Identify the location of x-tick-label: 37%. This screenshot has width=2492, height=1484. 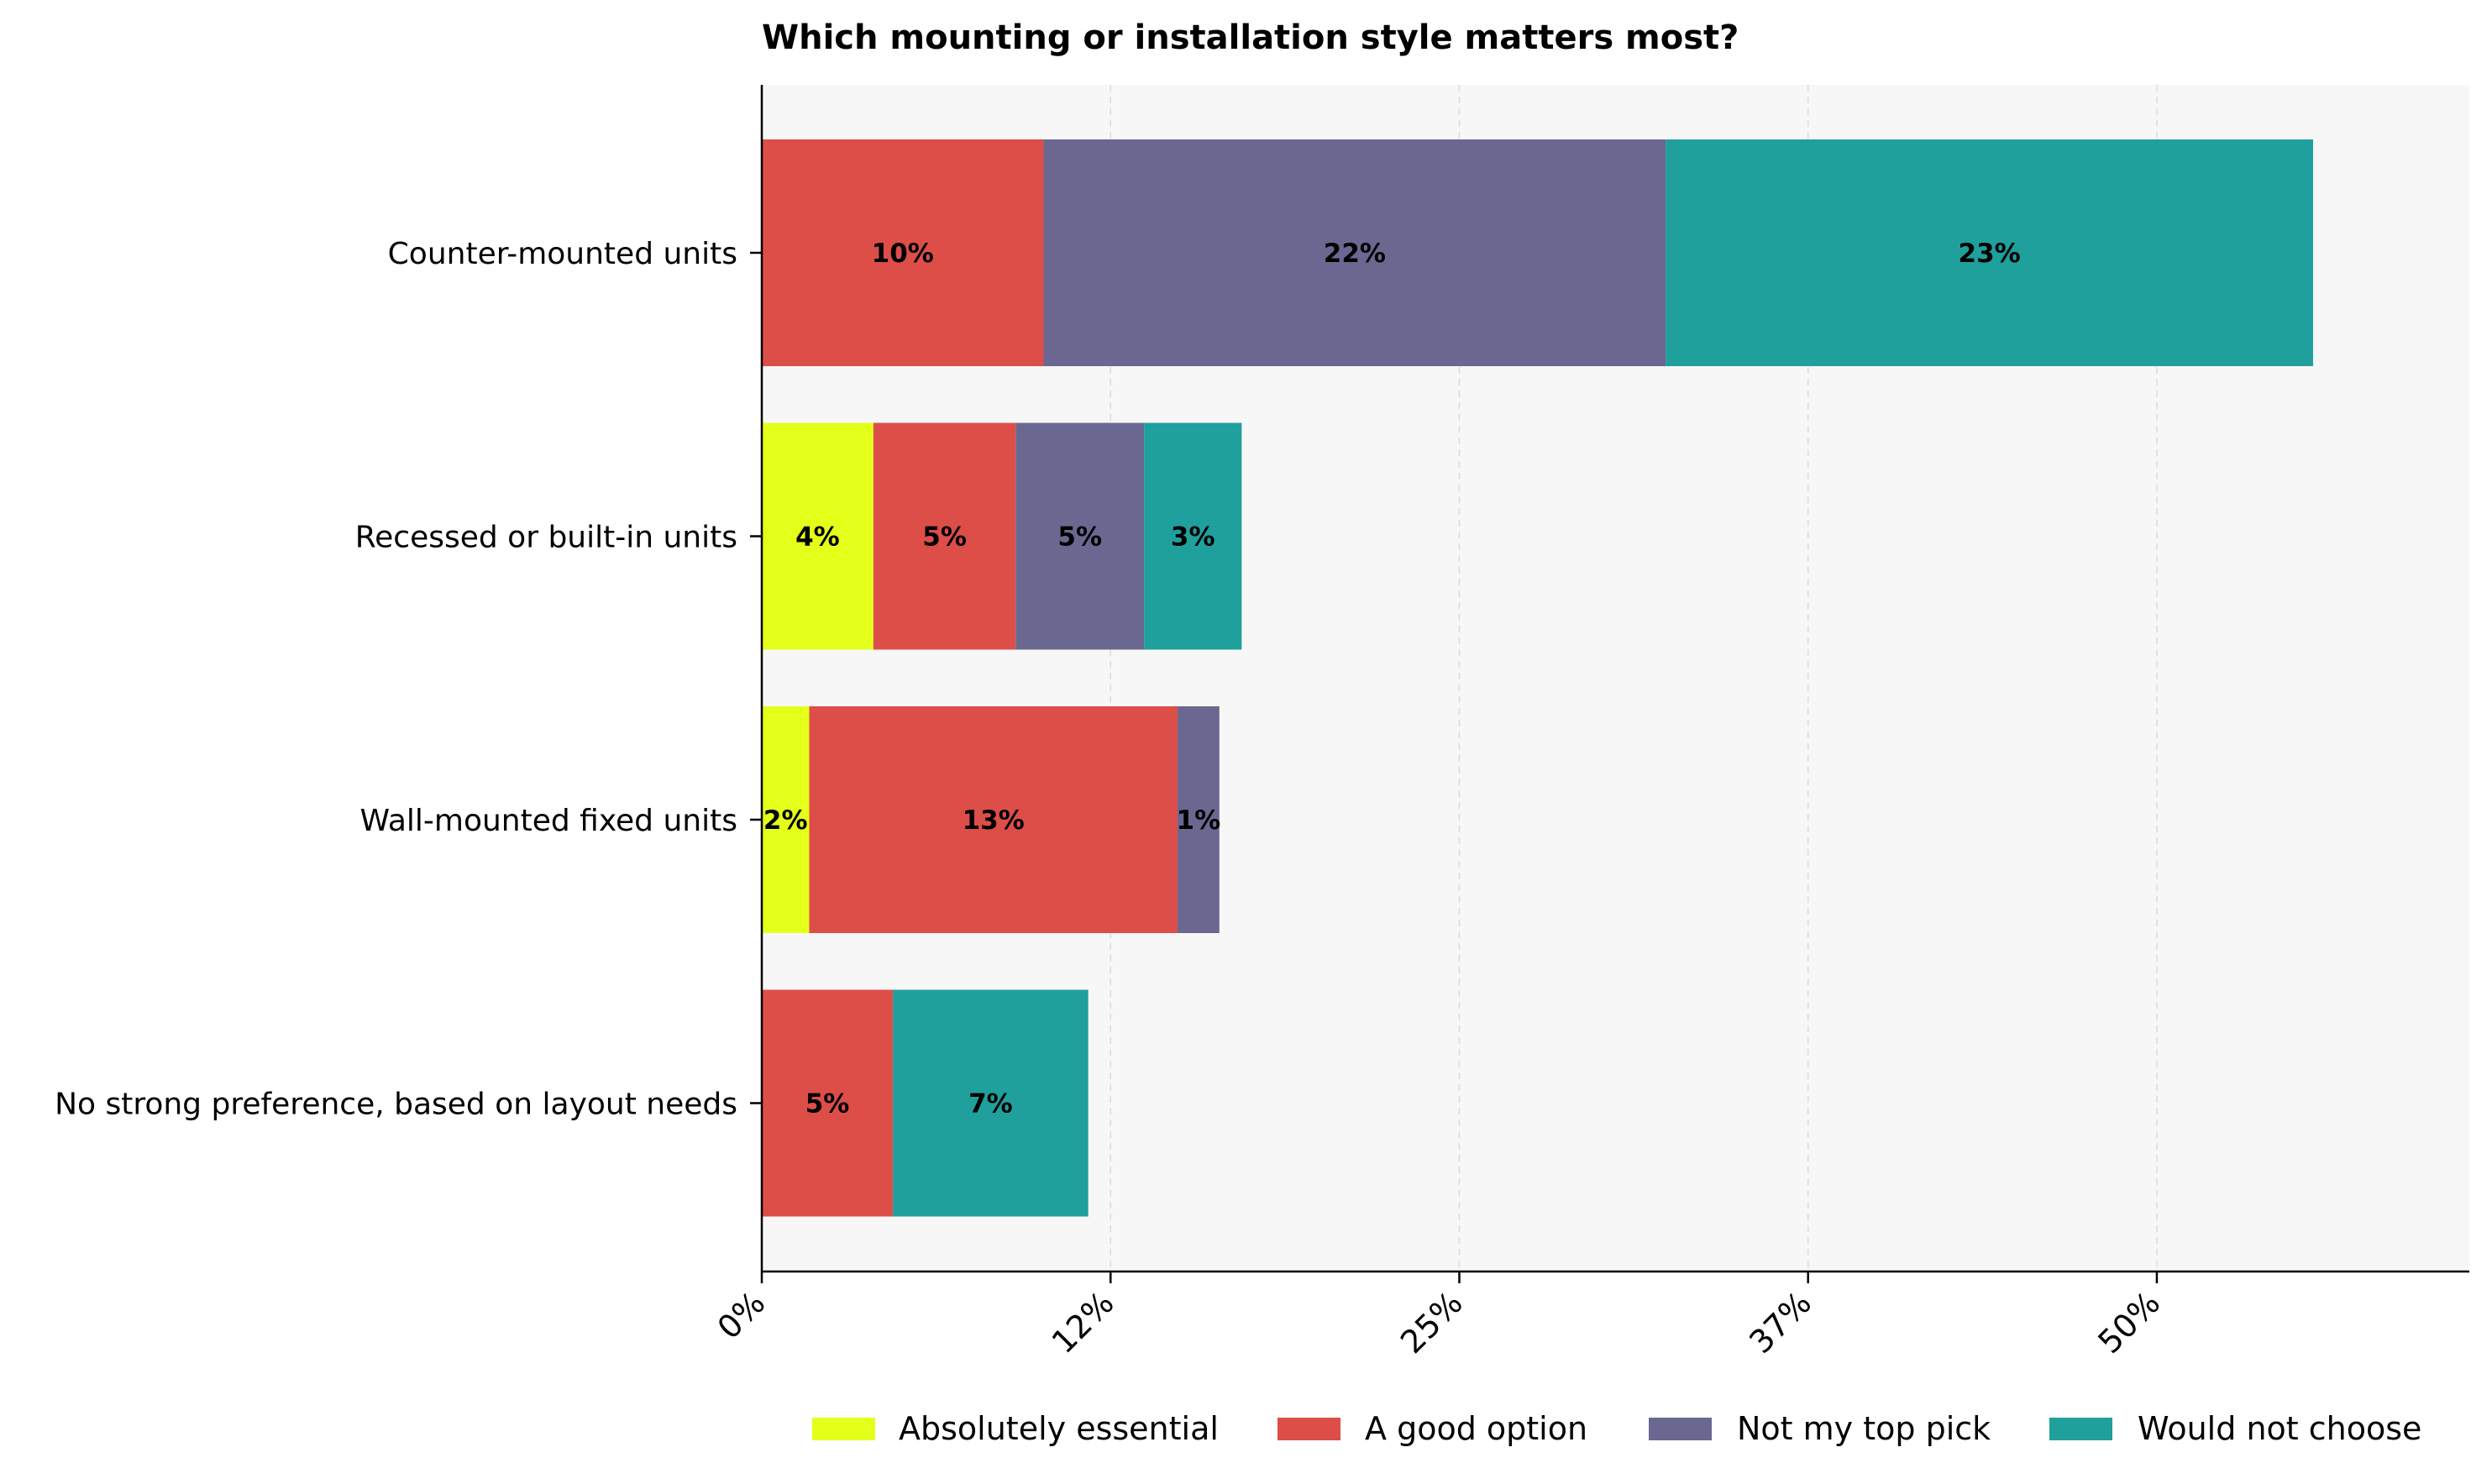
(1780, 1322).